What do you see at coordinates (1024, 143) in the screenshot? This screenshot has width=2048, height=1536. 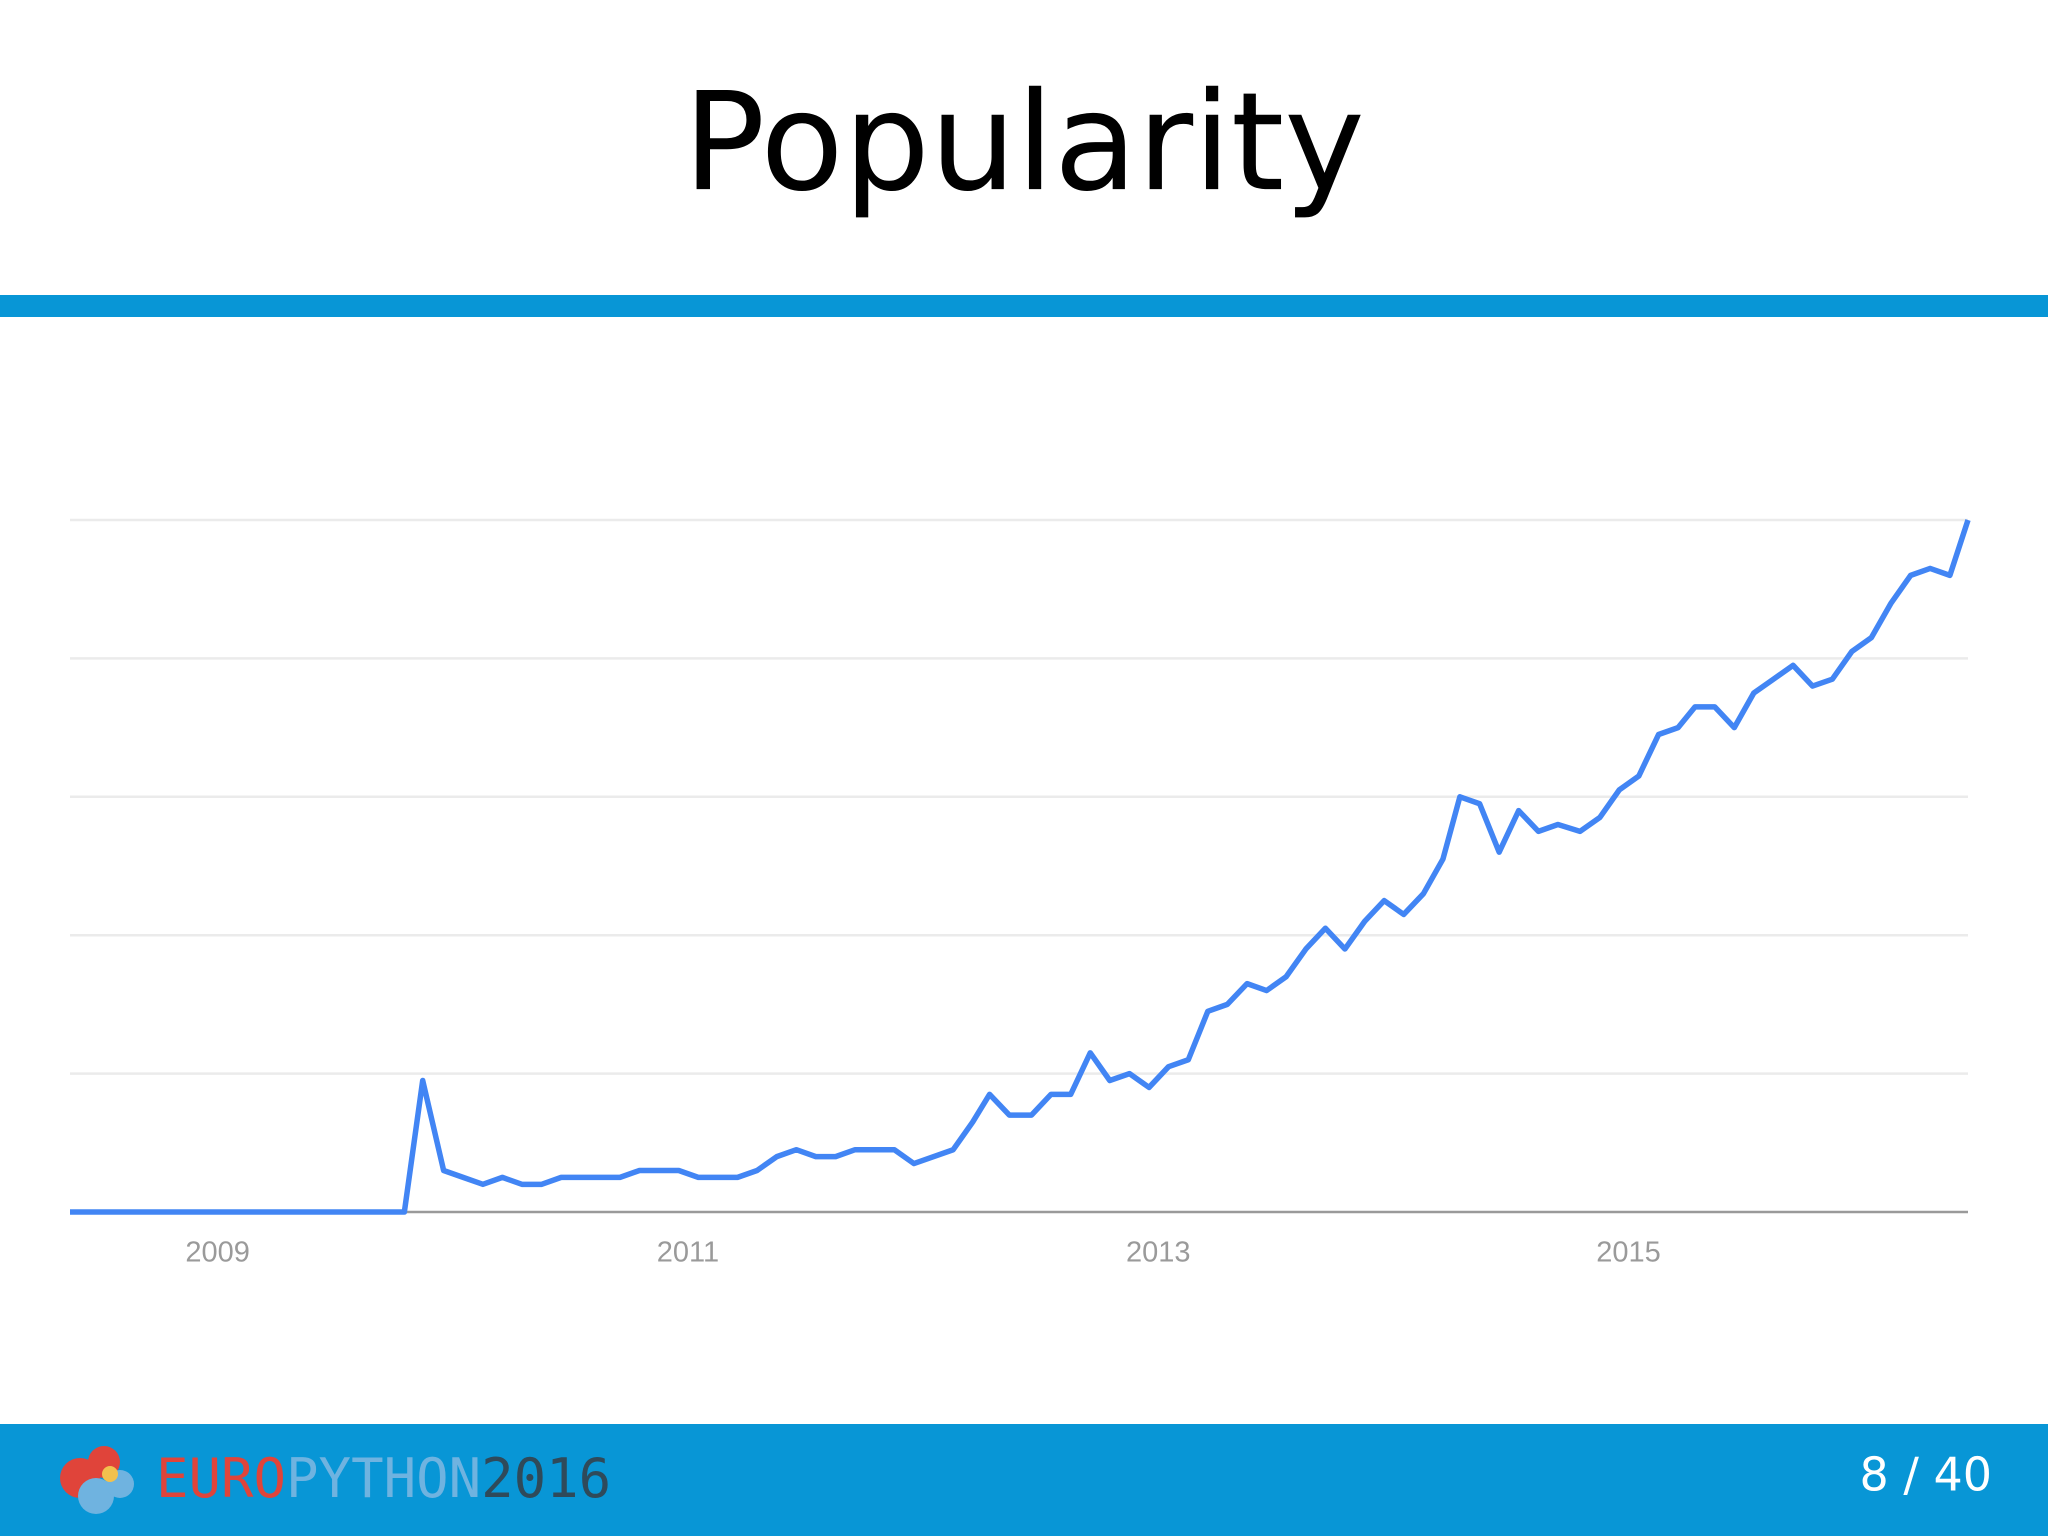 I see `slide-title: Popularity` at bounding box center [1024, 143].